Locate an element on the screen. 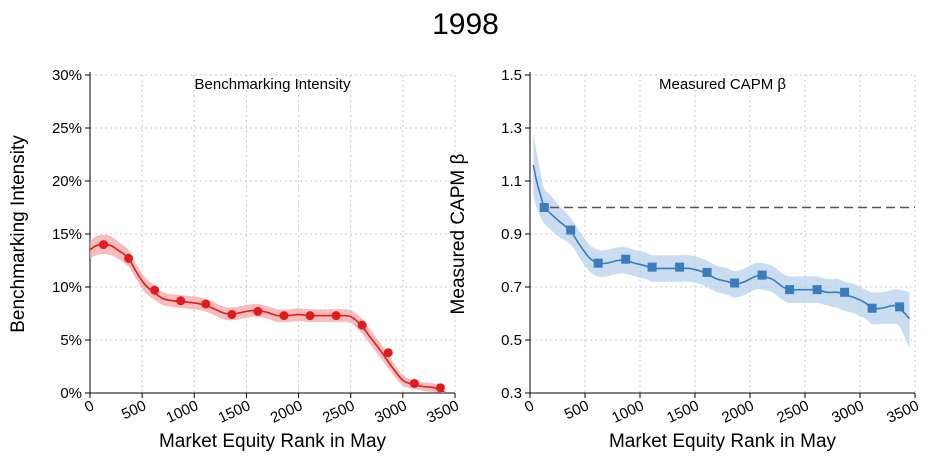 The width and height of the screenshot is (931, 466). y-tick-label: 0.3 is located at coordinates (511, 393).